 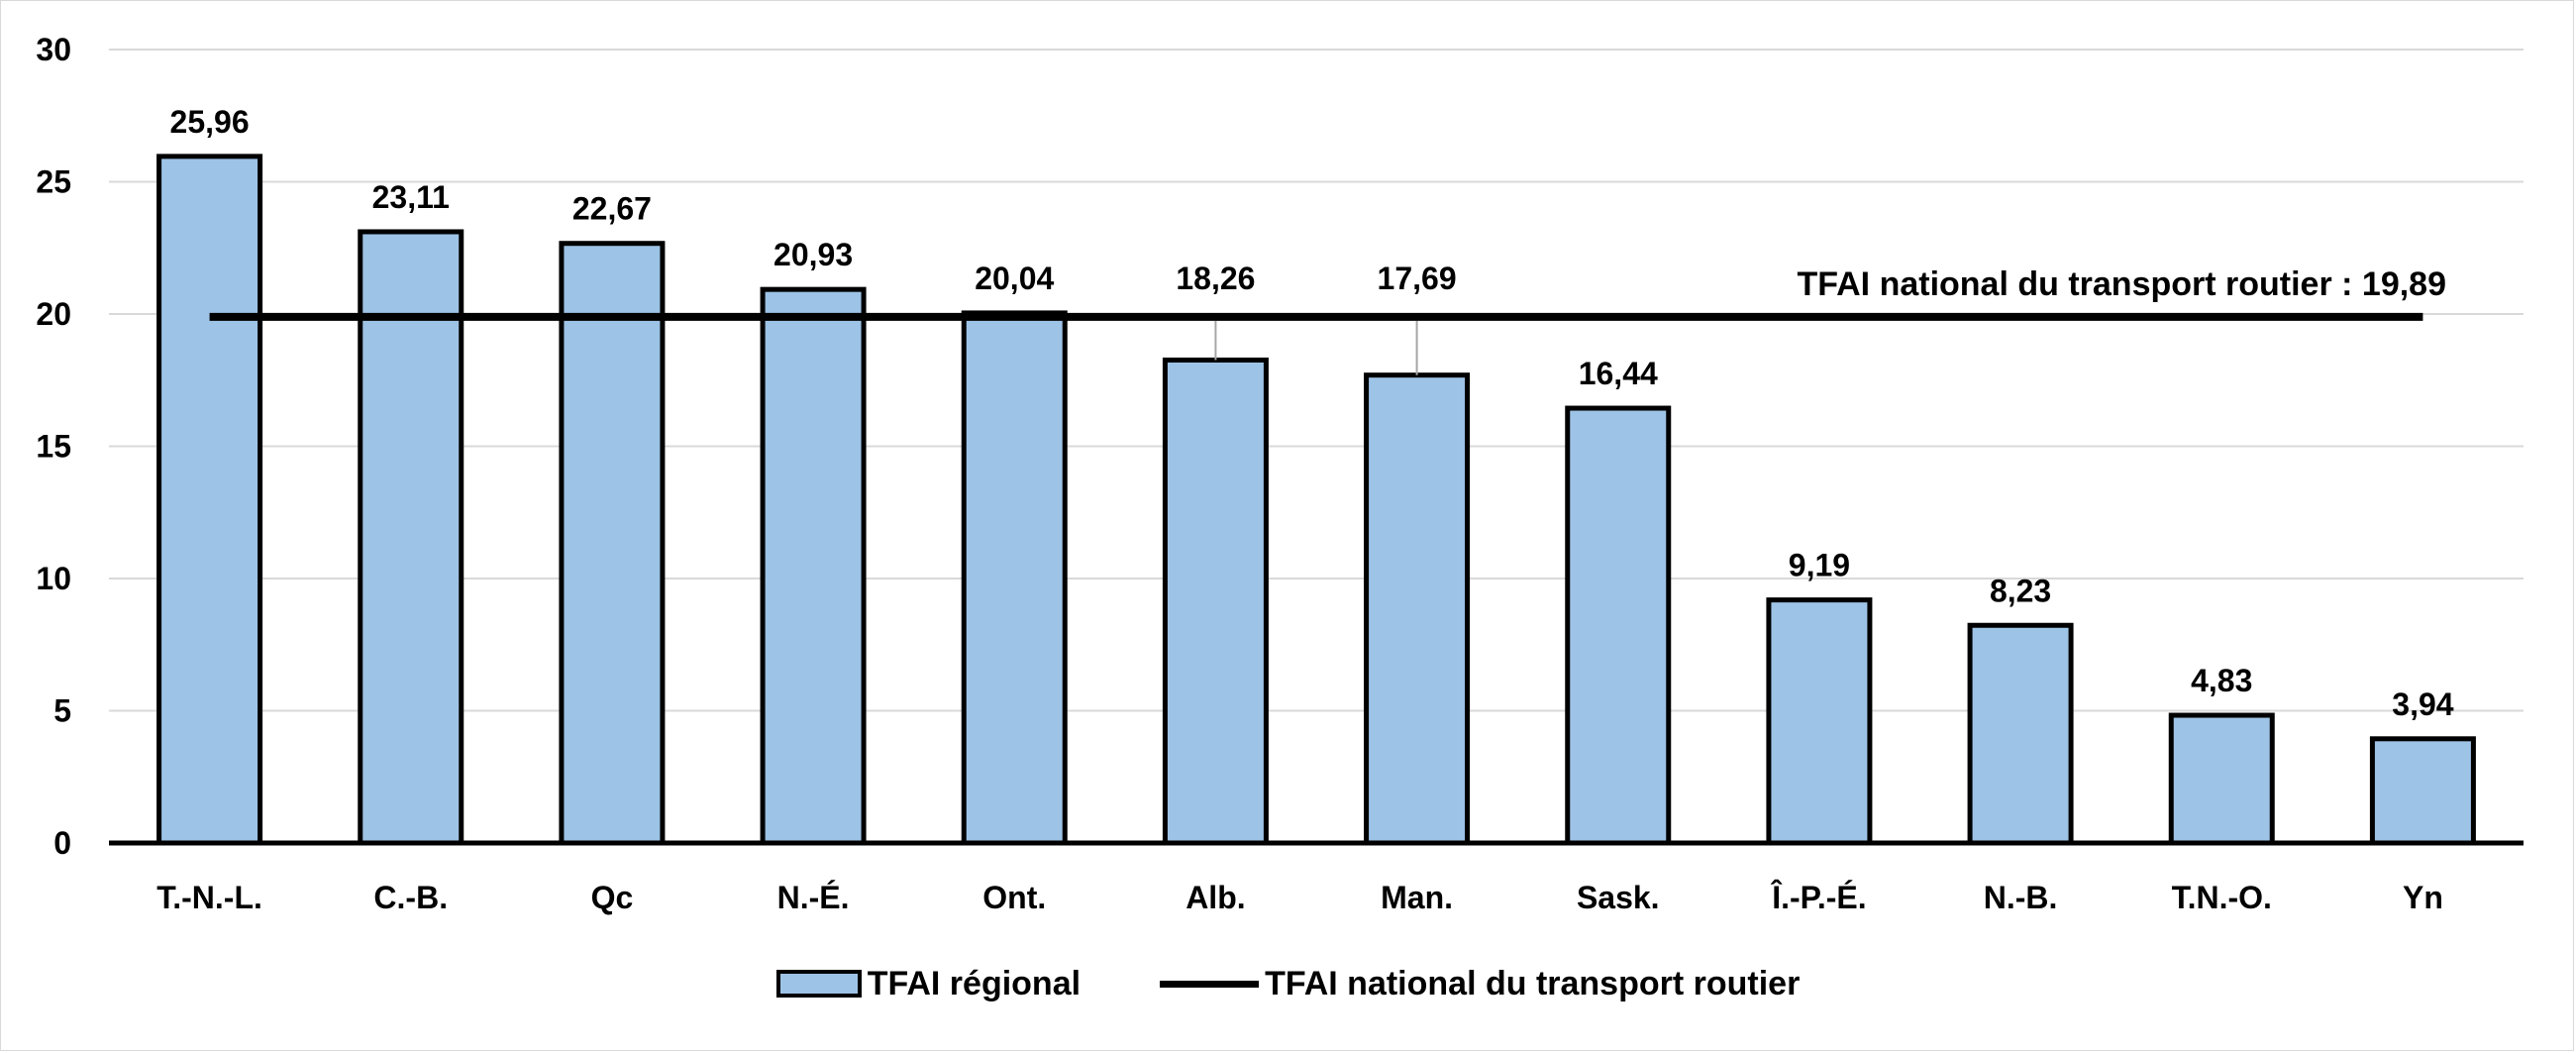 I want to click on y-tick-label: 0, so click(x=62, y=843).